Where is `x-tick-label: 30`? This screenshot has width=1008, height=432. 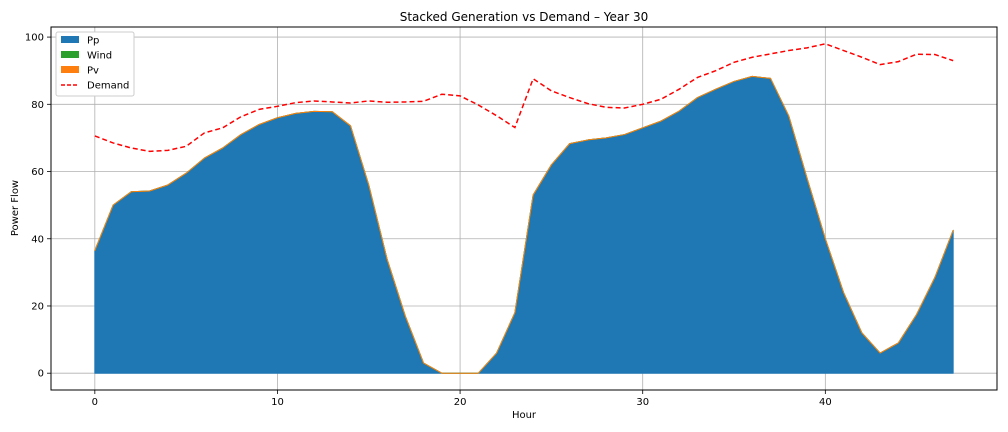
x-tick-label: 30 is located at coordinates (642, 402).